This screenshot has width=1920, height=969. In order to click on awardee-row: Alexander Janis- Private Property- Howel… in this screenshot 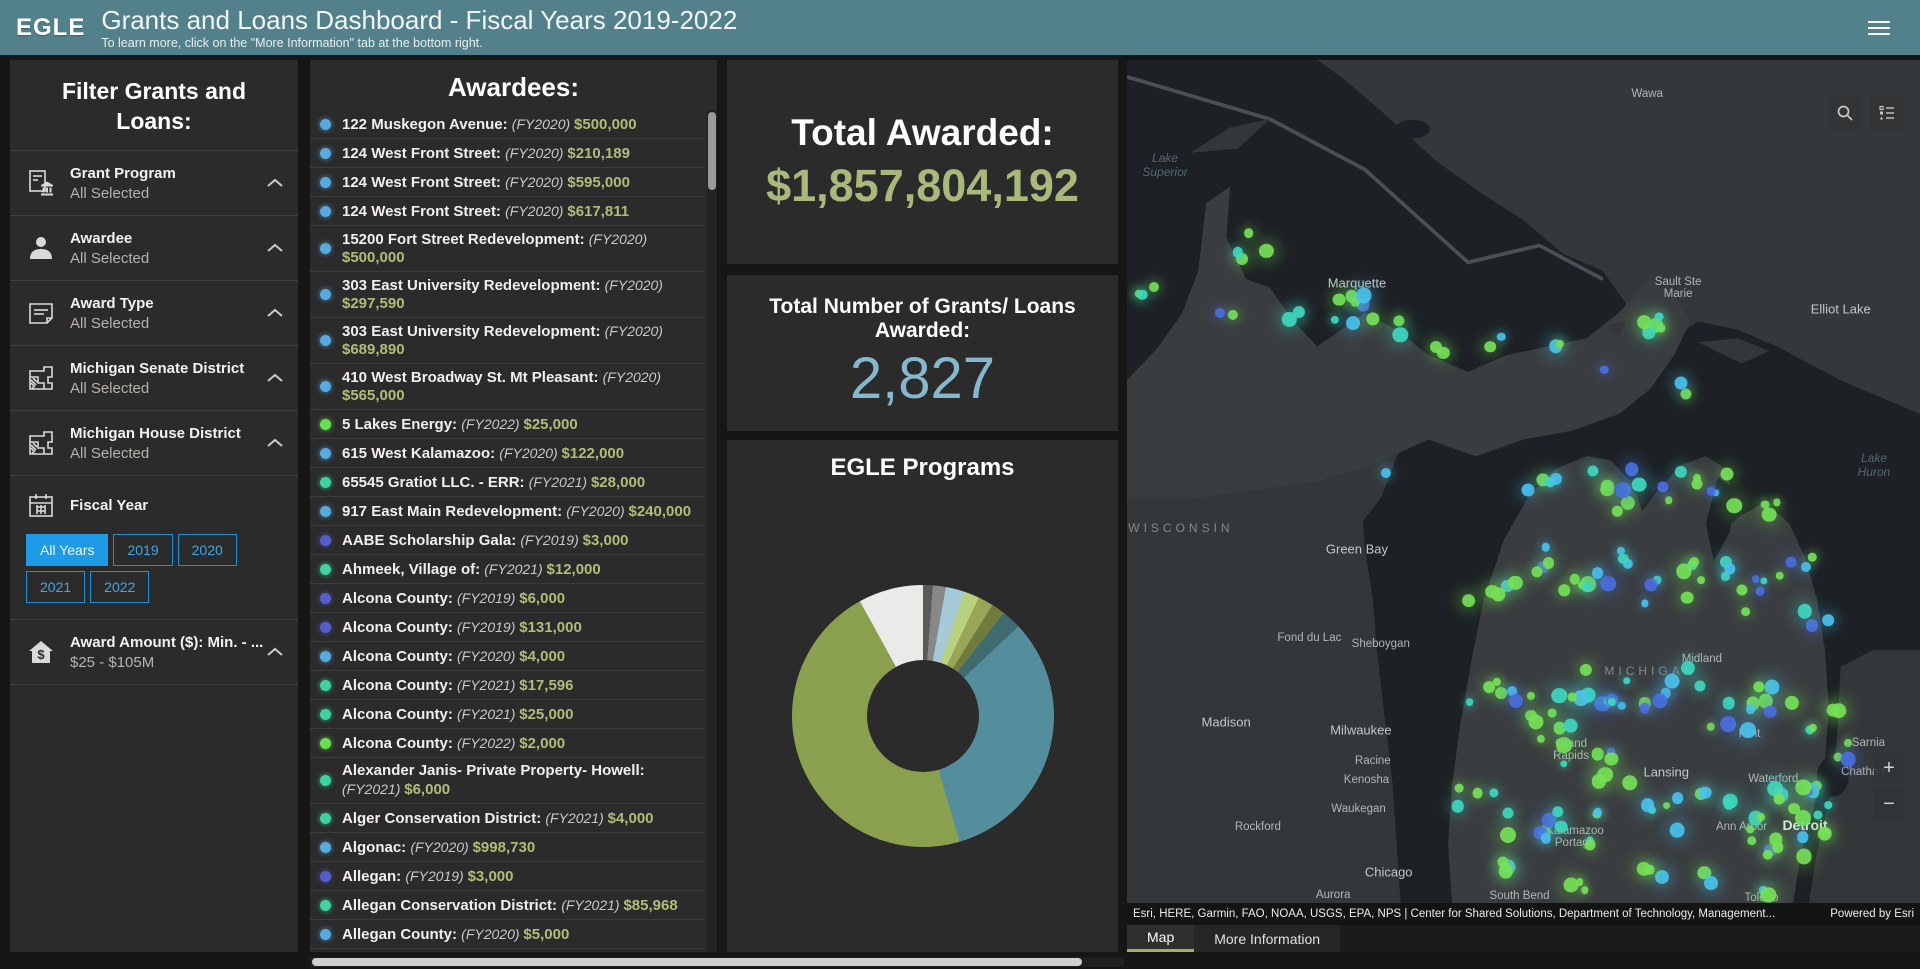, I will do `click(507, 781)`.